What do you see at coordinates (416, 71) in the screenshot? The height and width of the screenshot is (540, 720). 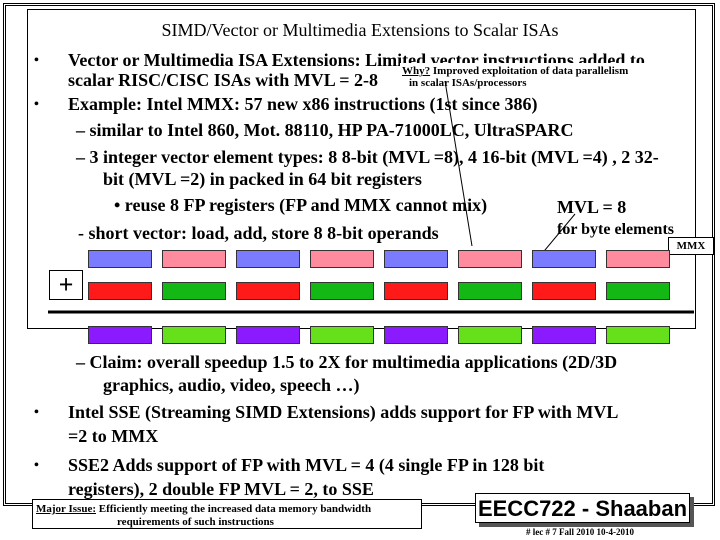 I see `why-label: Why?` at bounding box center [416, 71].